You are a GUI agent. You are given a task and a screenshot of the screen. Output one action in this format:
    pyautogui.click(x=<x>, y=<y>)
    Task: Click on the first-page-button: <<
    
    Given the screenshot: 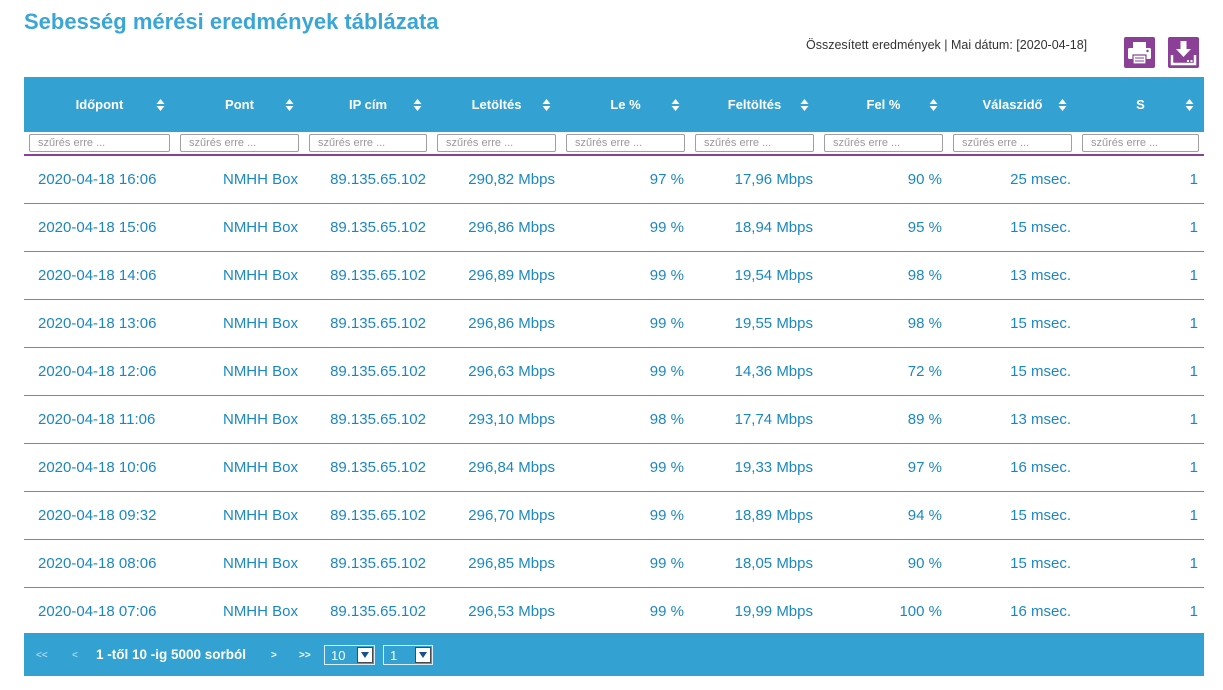 What is the action you would take?
    pyautogui.click(x=42, y=655)
    